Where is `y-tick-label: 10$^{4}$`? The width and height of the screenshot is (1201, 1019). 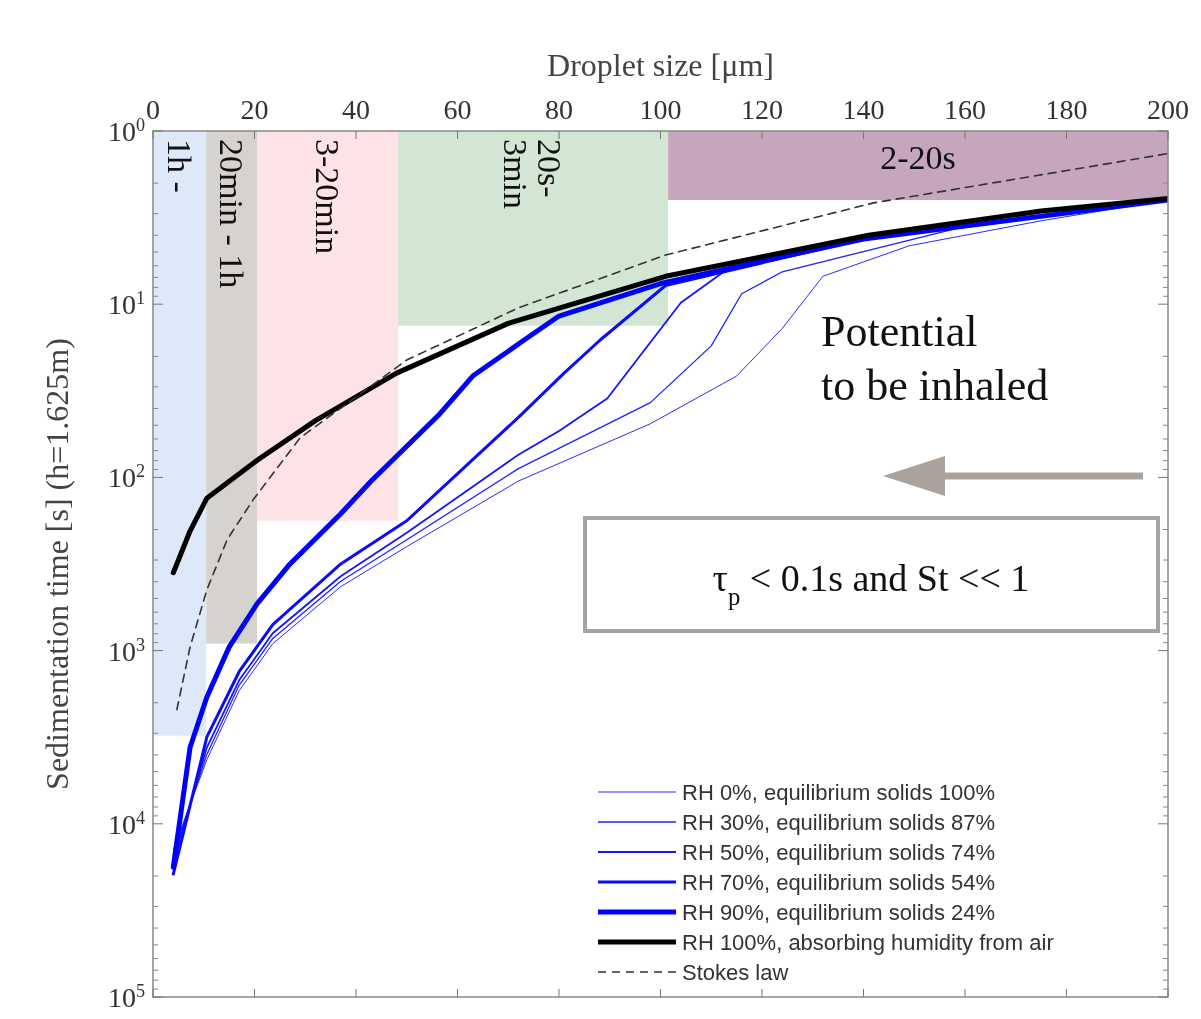
y-tick-label: 10$^{4}$ is located at coordinates (126, 823).